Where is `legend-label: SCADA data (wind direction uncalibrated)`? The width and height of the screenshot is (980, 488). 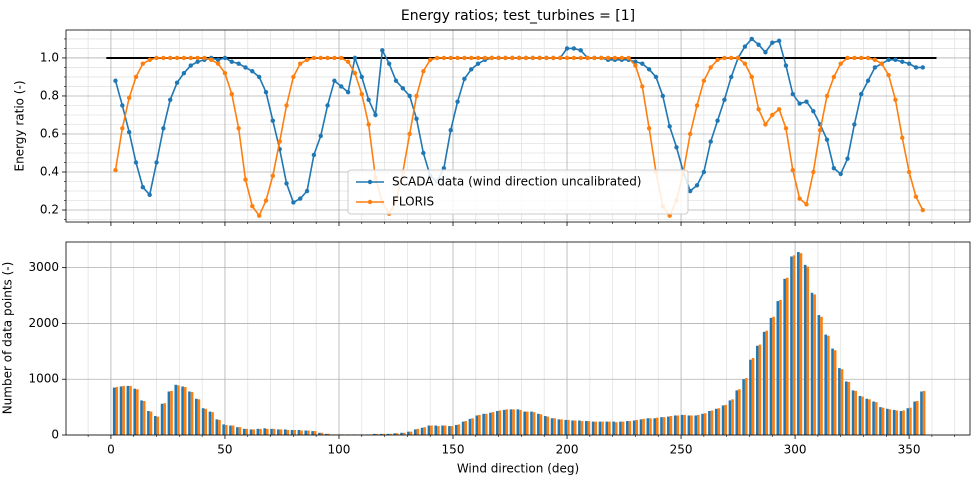
legend-label: SCADA data (wind direction uncalibrated) is located at coordinates (517, 182).